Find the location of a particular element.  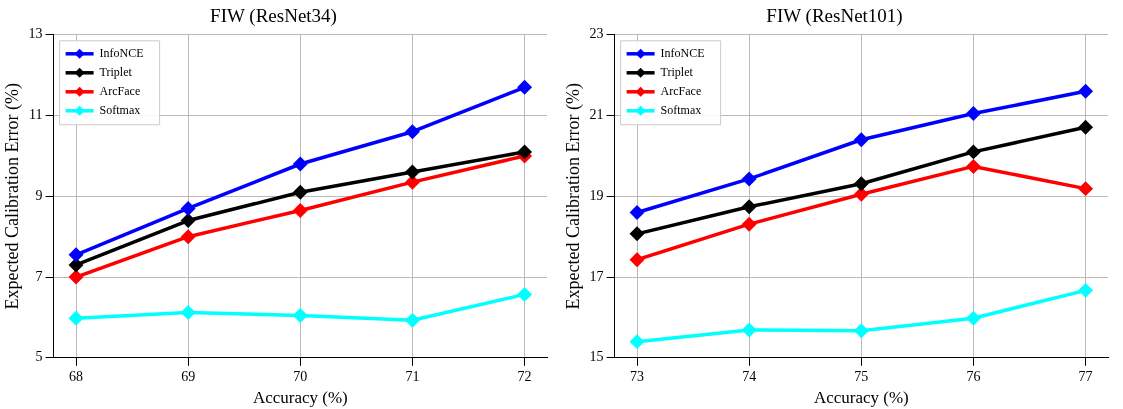

y-tick-label: 11 is located at coordinates (36, 115).